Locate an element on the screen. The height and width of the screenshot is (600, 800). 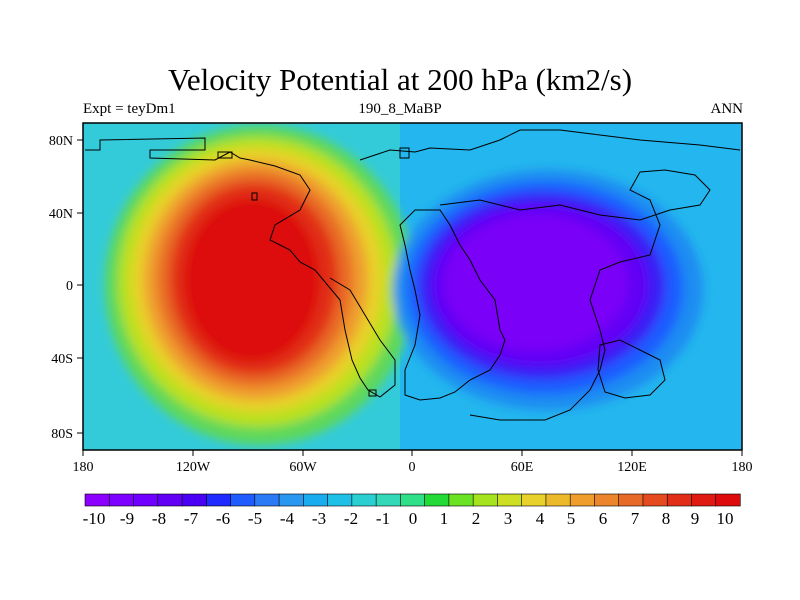
colorbar-label: -5 is located at coordinates (255, 518).